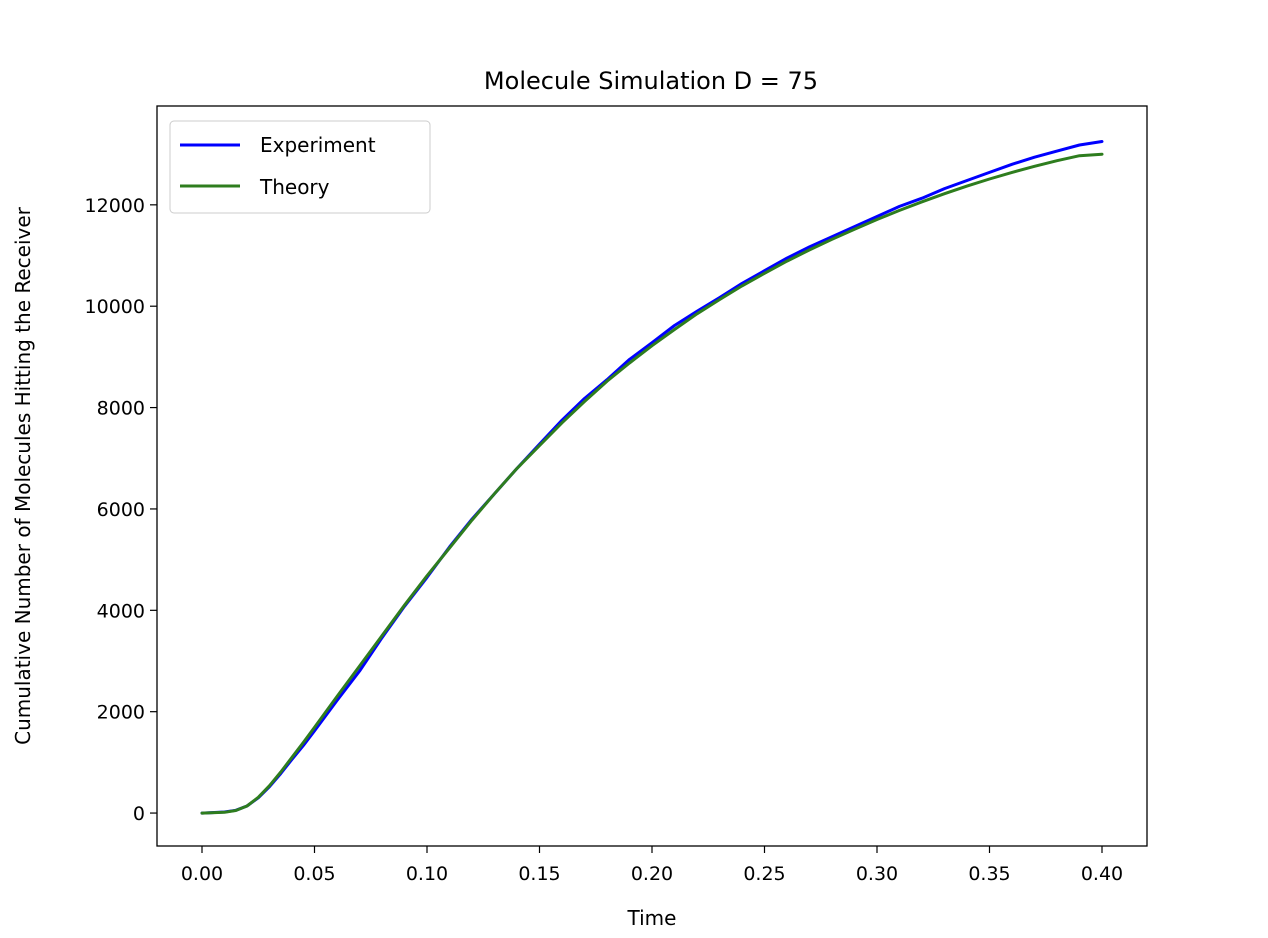  I want to click on x-tick-label: 0.05, so click(314, 874).